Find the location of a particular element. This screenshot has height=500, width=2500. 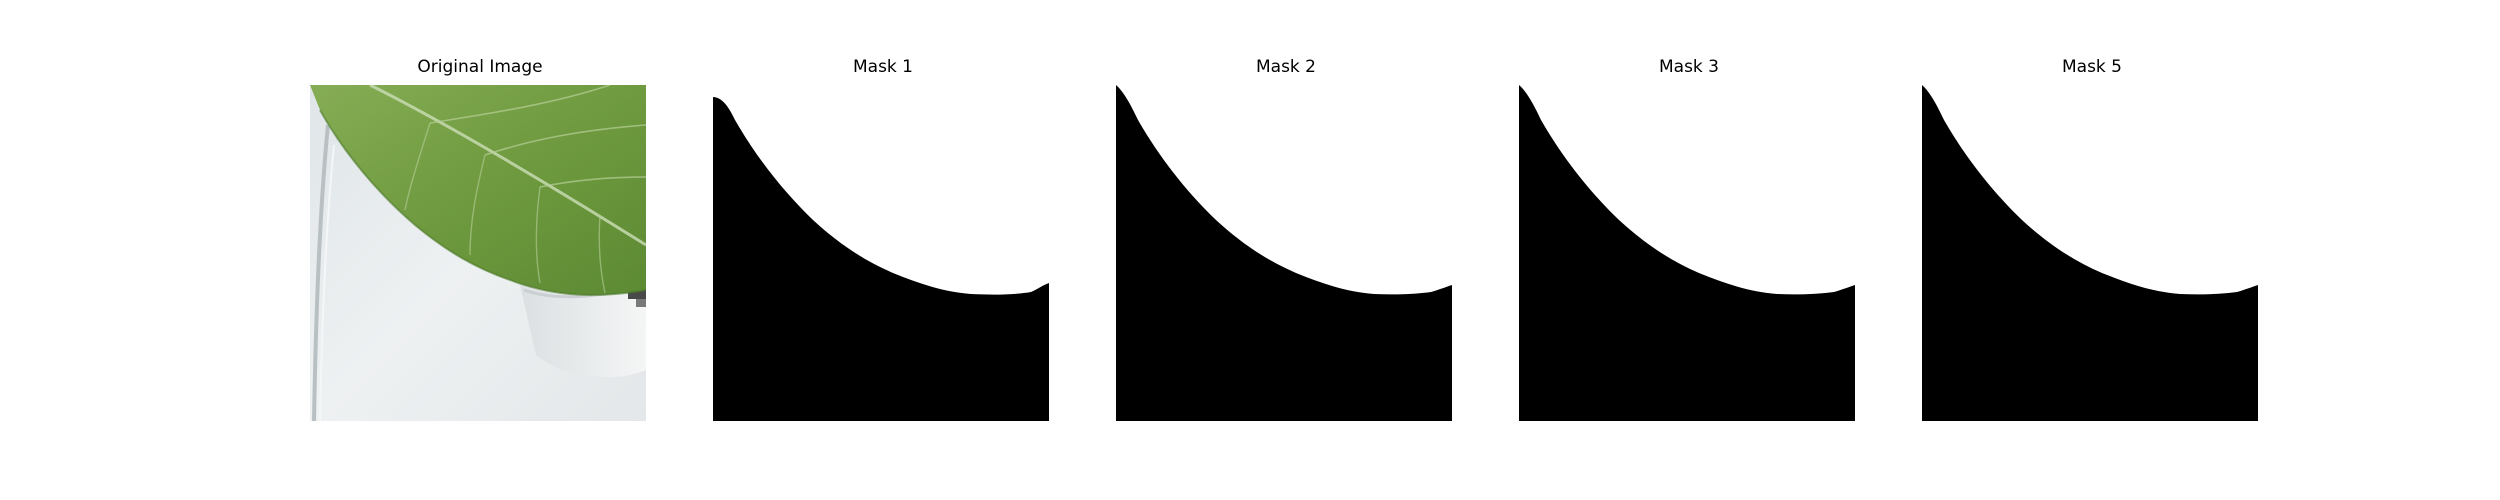

panel-title: Mask 5 is located at coordinates (2091, 67).